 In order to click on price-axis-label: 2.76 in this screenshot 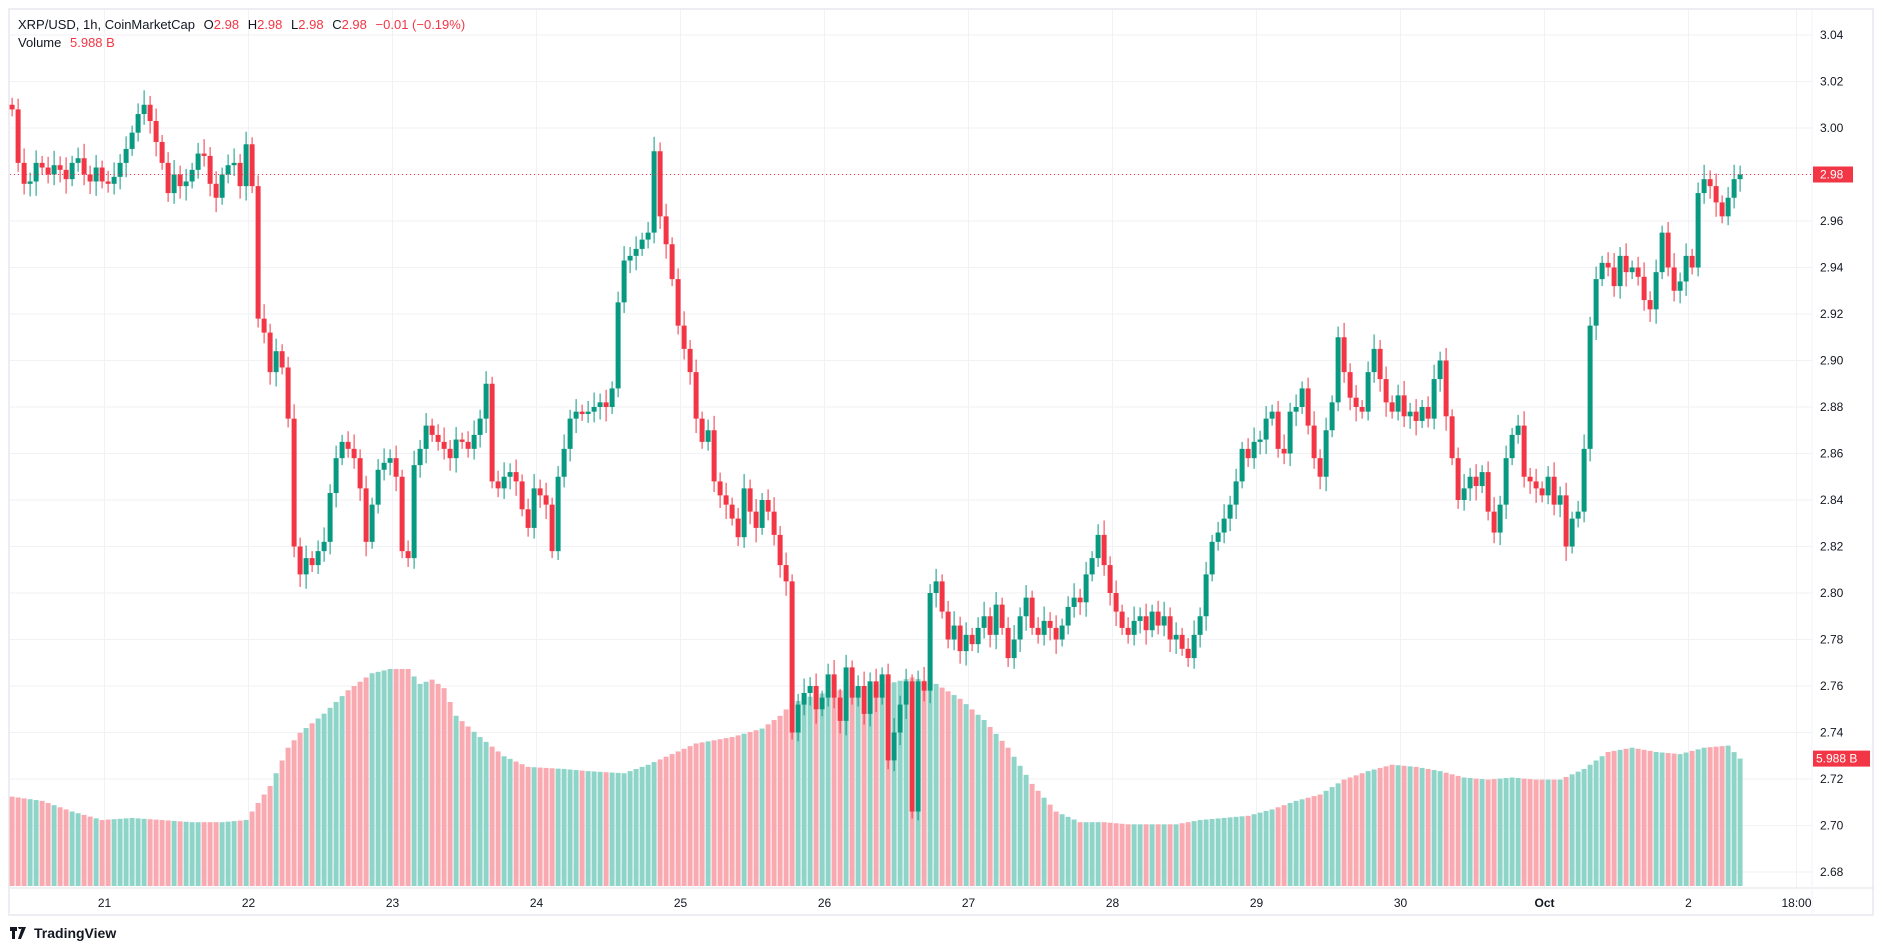, I will do `click(1832, 686)`.